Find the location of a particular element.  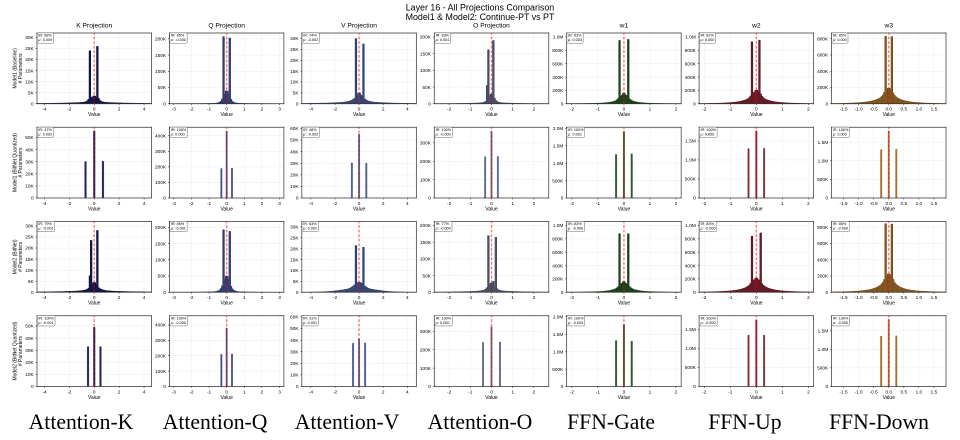

svg-text:μ : 0: μ : 0 . 0 0 1 is located at coordinates (442, 38).